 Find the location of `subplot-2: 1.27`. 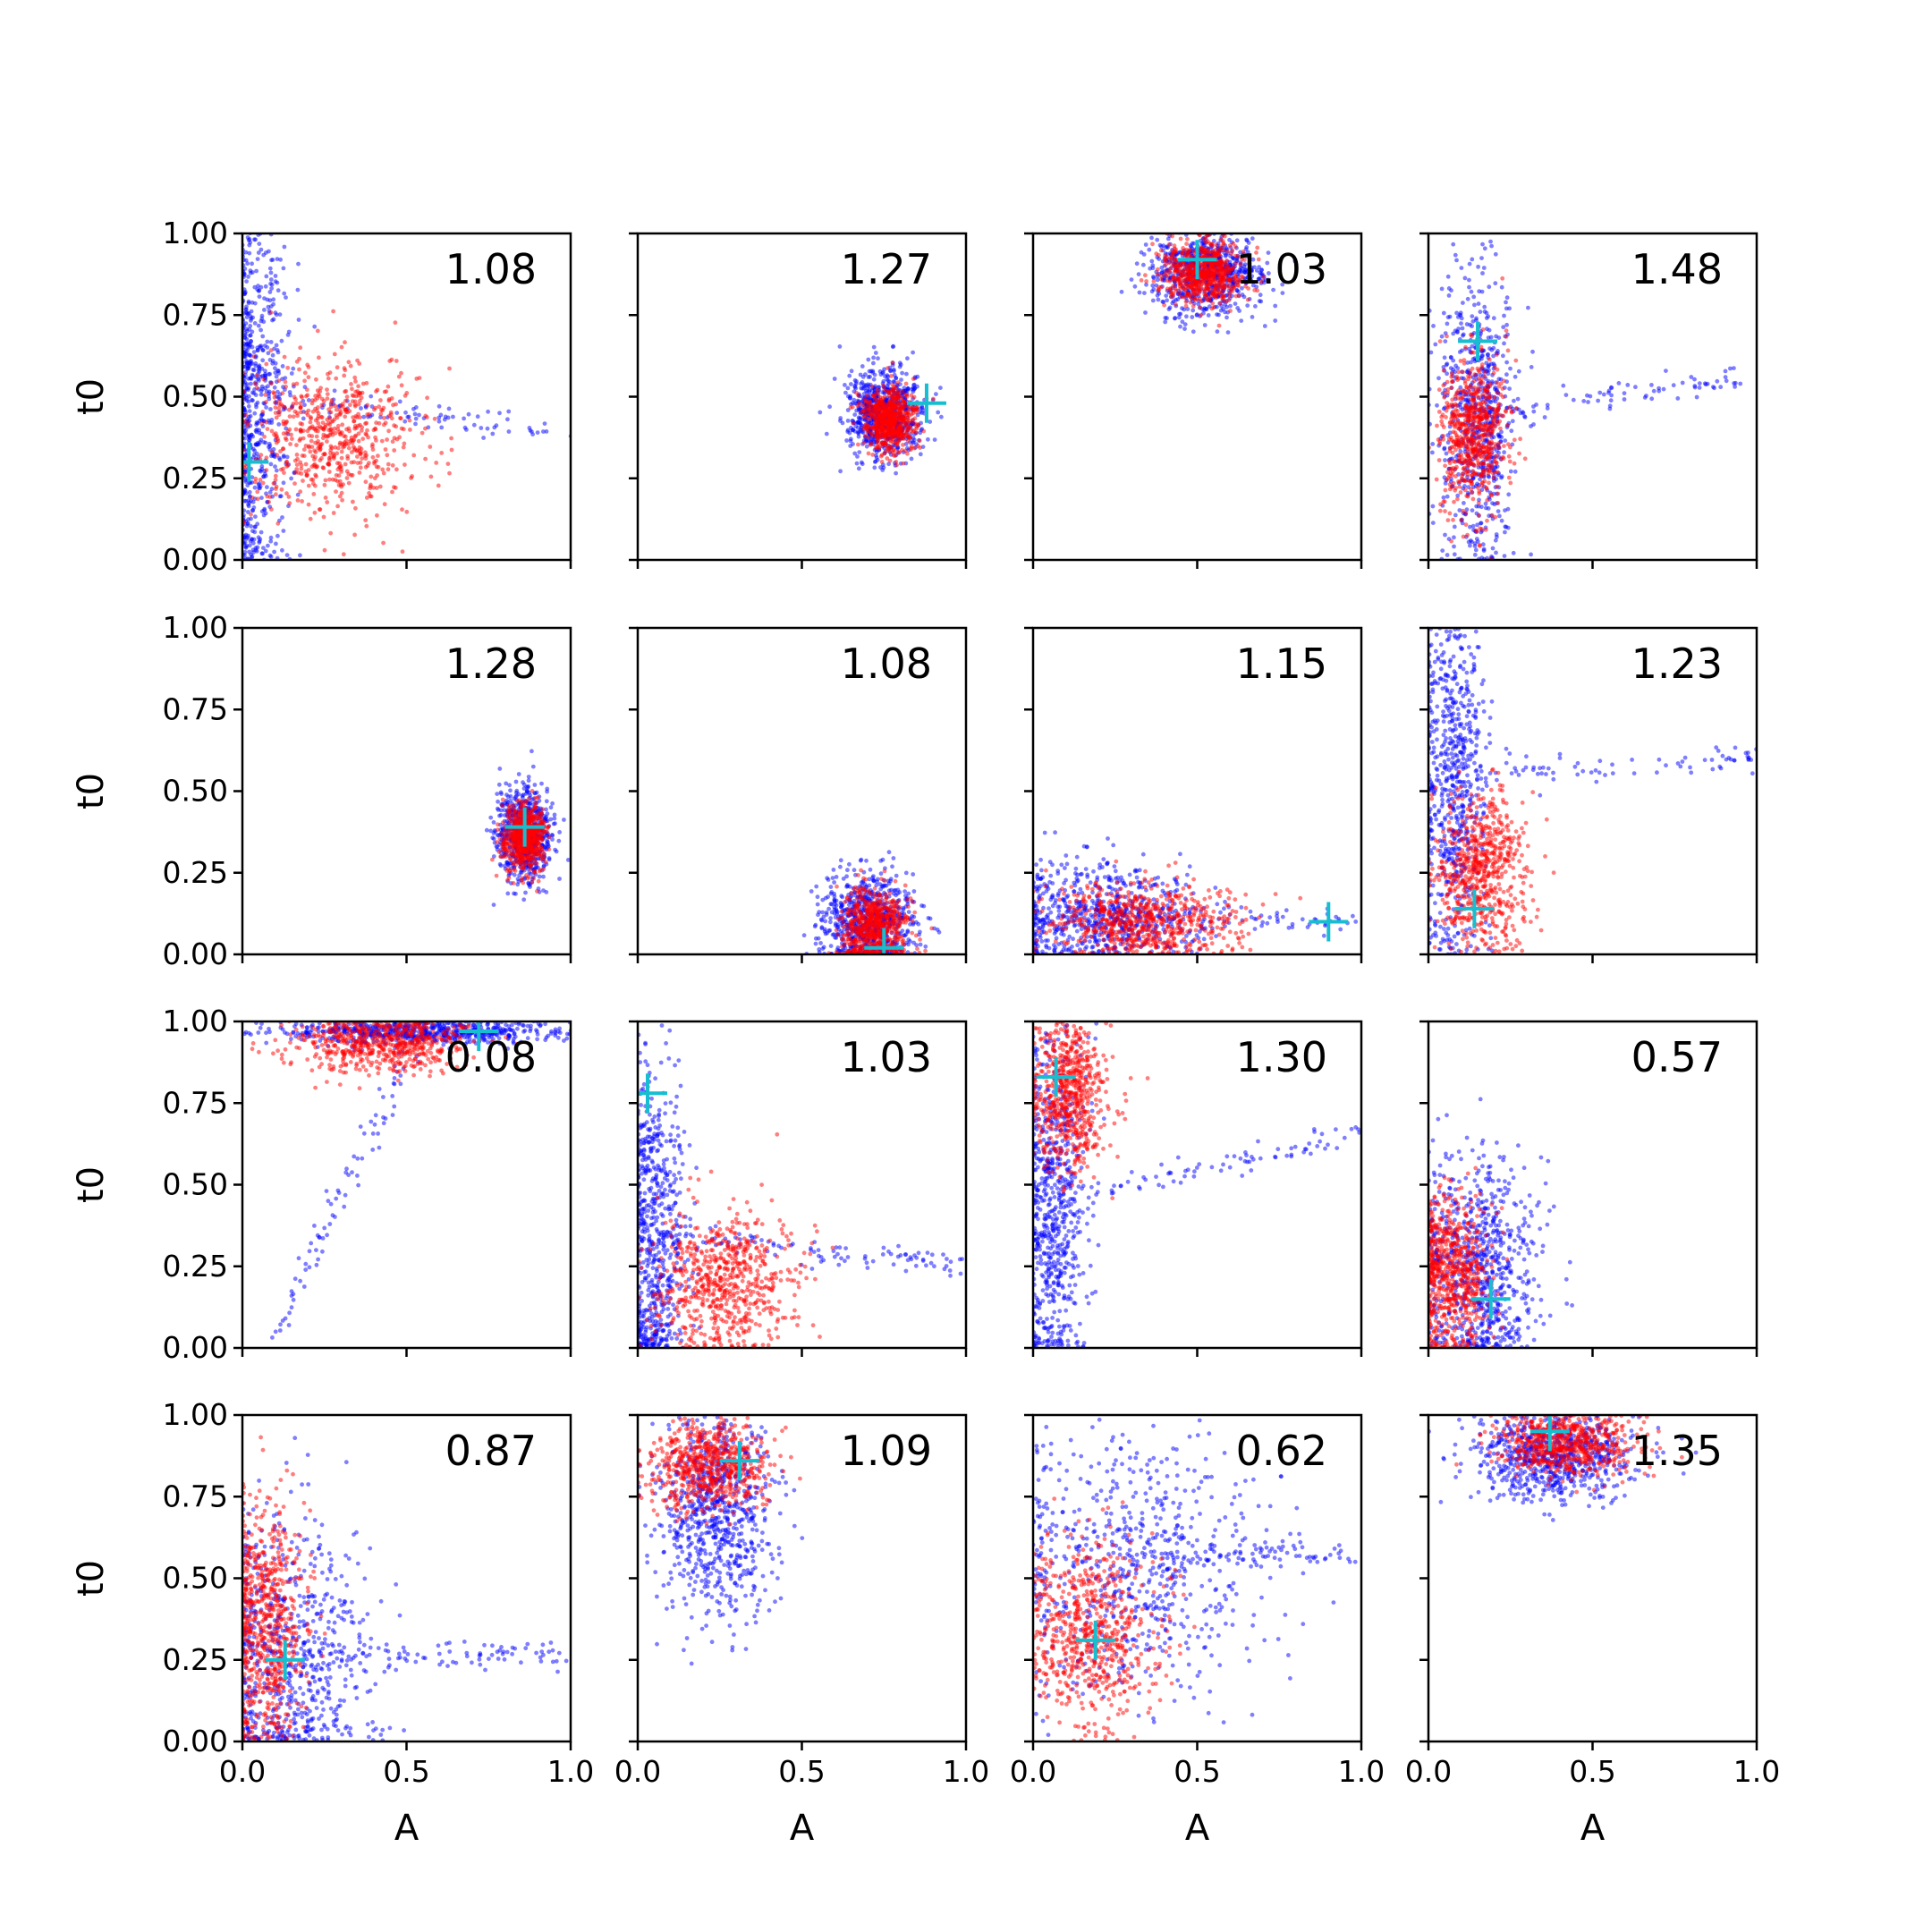

subplot-2: 1.27 is located at coordinates (798, 400).